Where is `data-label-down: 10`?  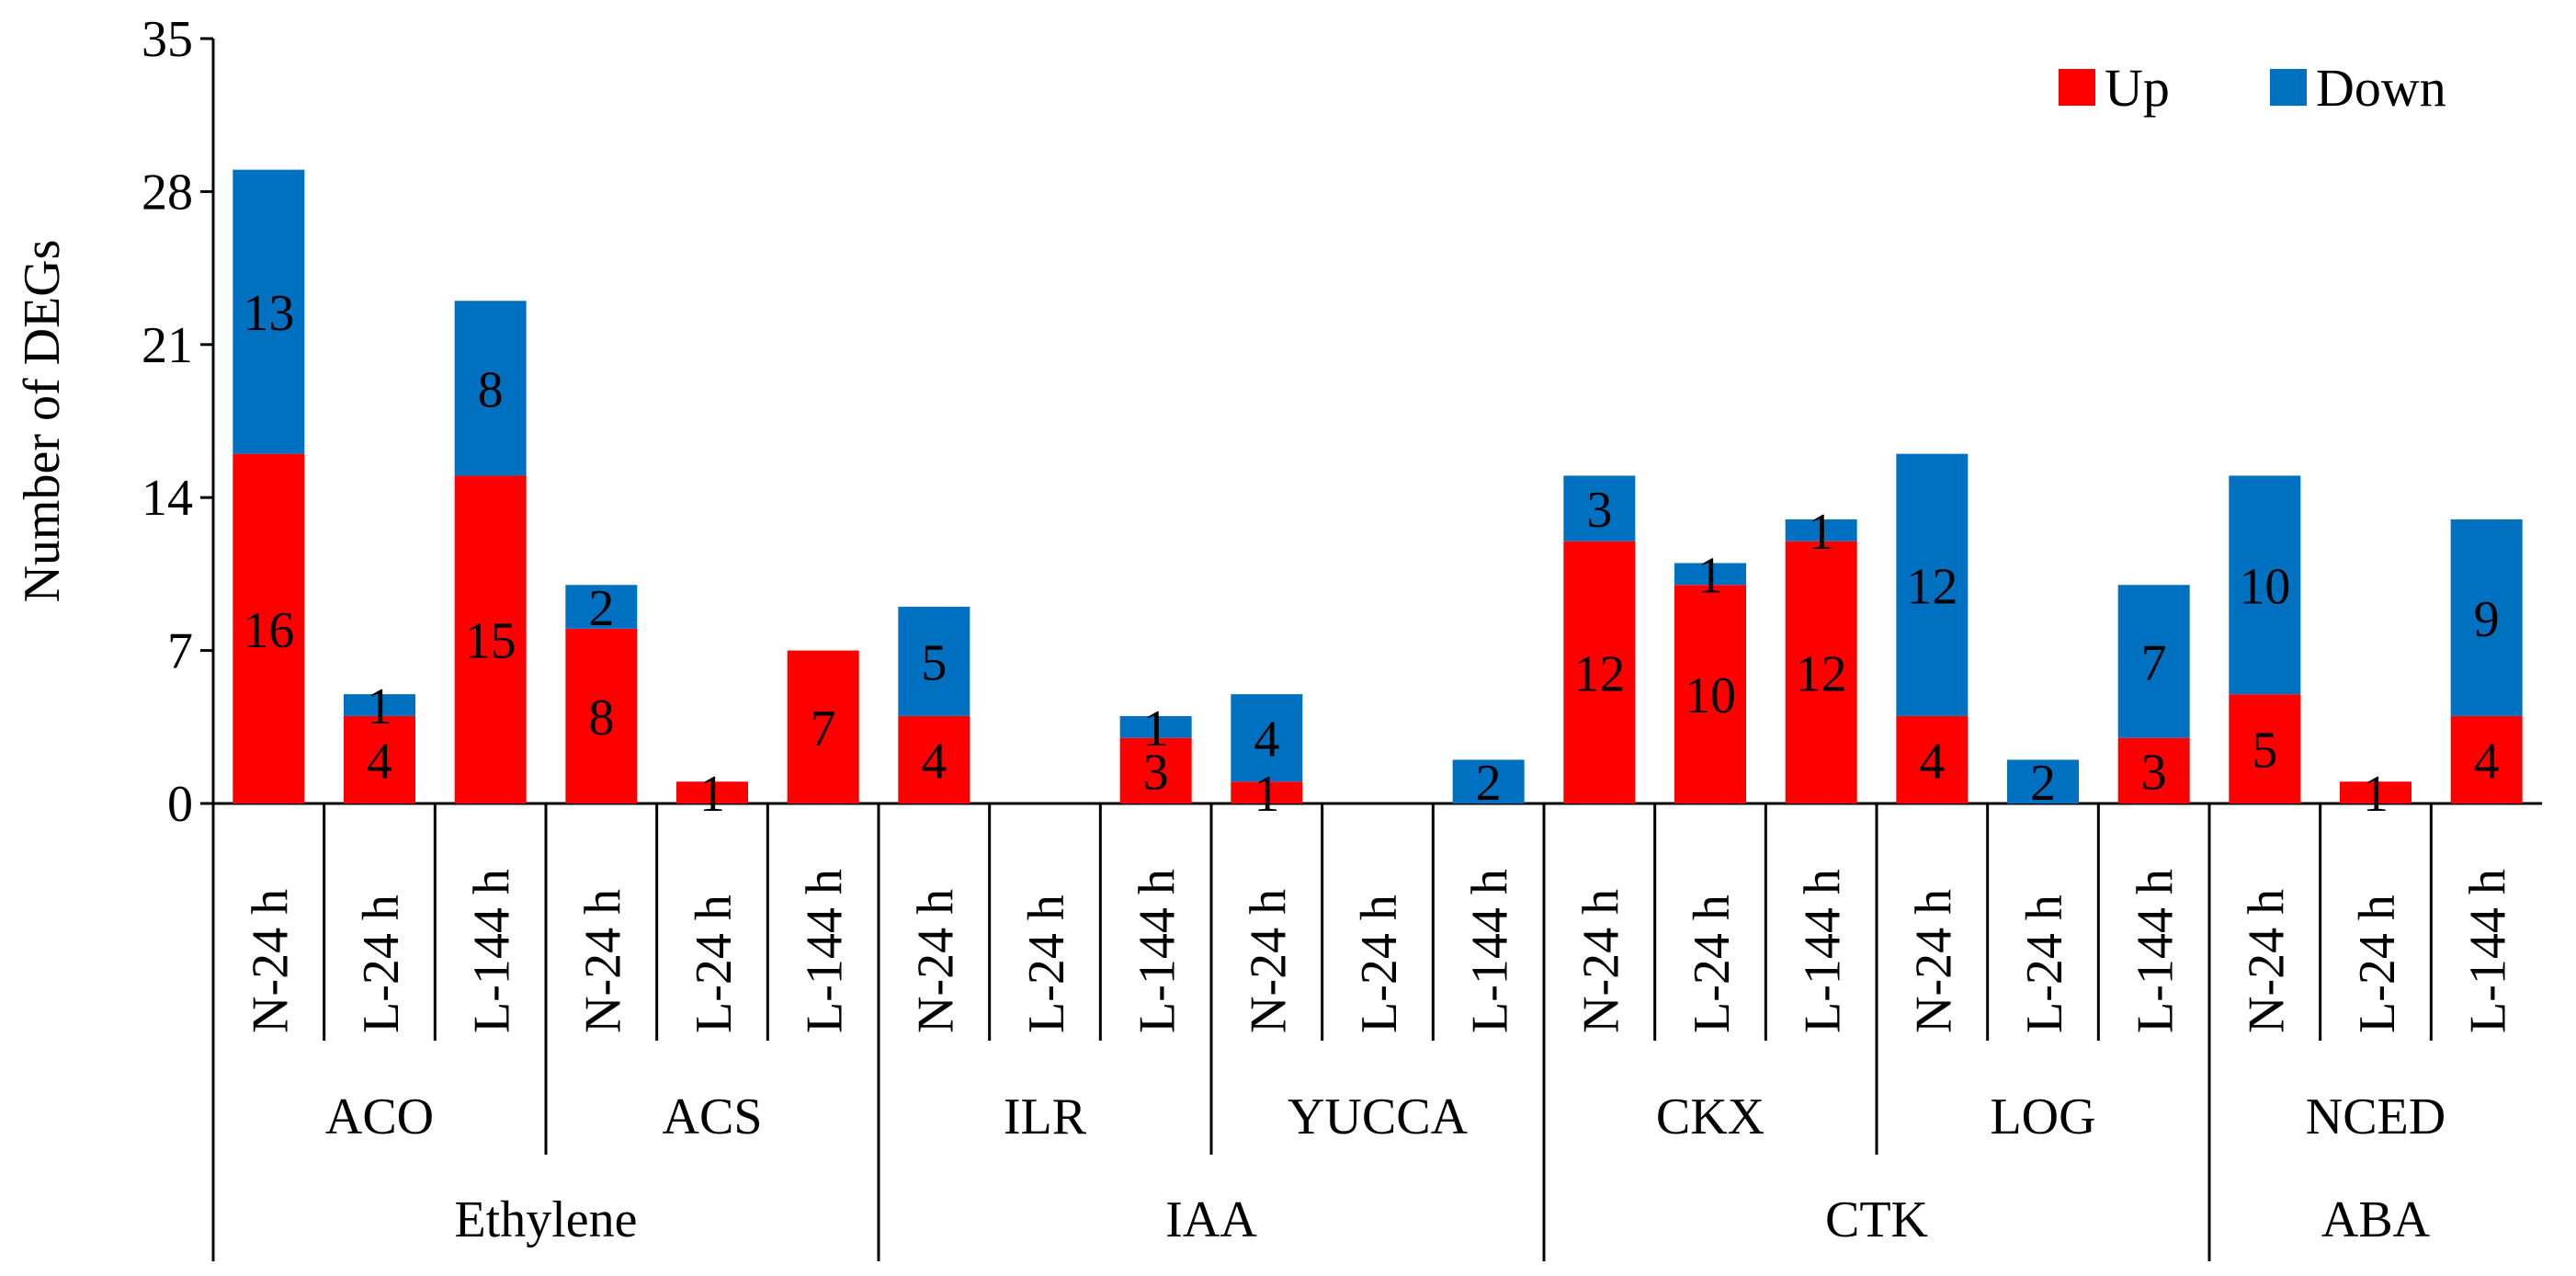 data-label-down: 10 is located at coordinates (2264, 586).